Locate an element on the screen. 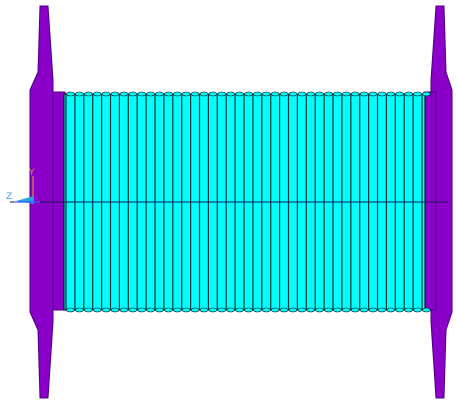 The height and width of the screenshot is (403, 457). z-axis-arrow is located at coordinates (25, 200).